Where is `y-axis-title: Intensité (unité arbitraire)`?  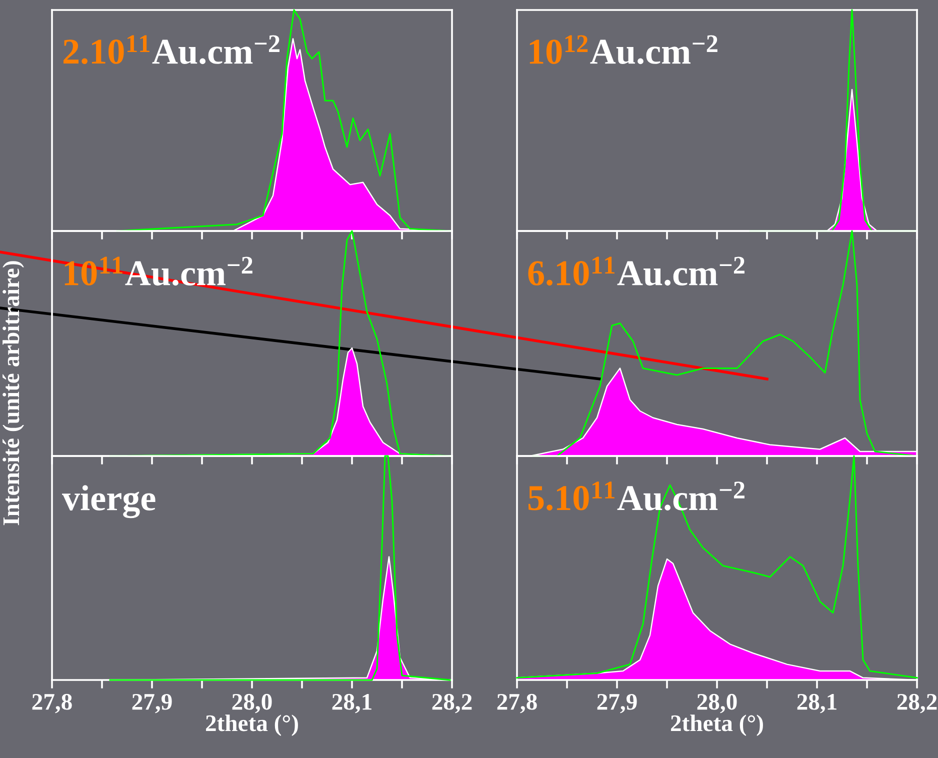
y-axis-title: Intensité (unité arbitraire) is located at coordinates (13, 393).